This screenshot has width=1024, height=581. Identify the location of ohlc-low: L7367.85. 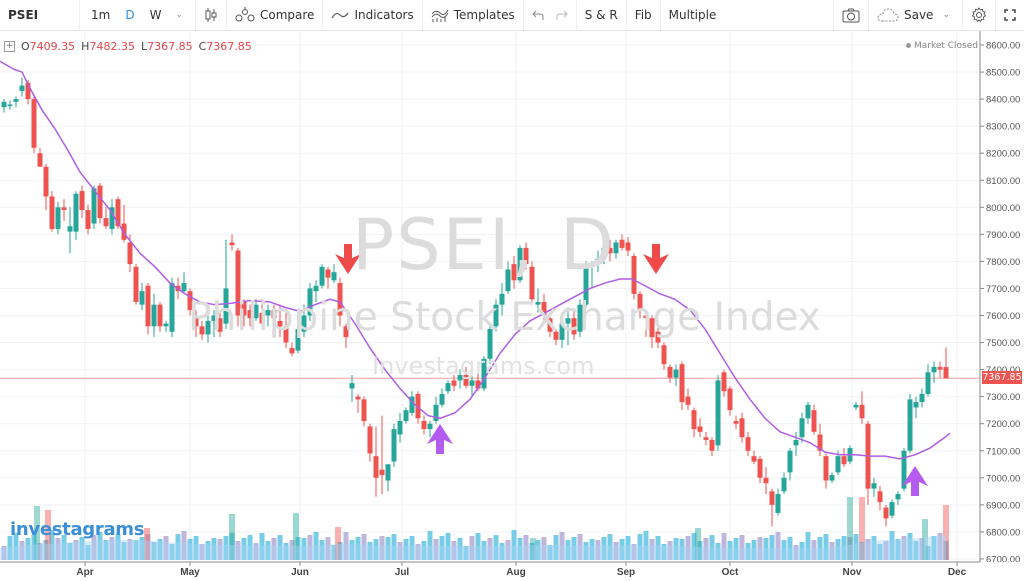
(166, 46).